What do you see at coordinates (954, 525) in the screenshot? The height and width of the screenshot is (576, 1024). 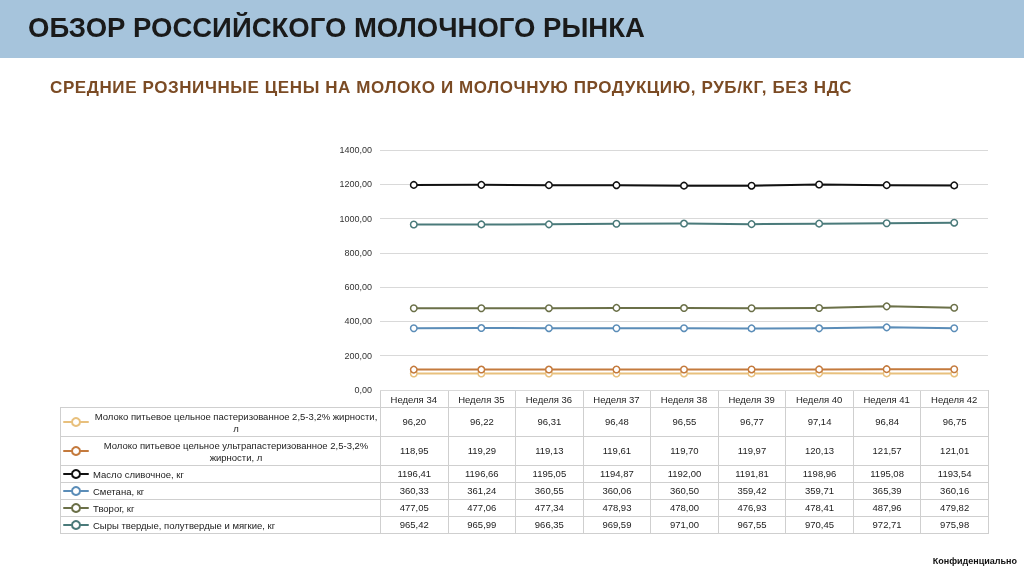 I see `data-label: 975,98` at bounding box center [954, 525].